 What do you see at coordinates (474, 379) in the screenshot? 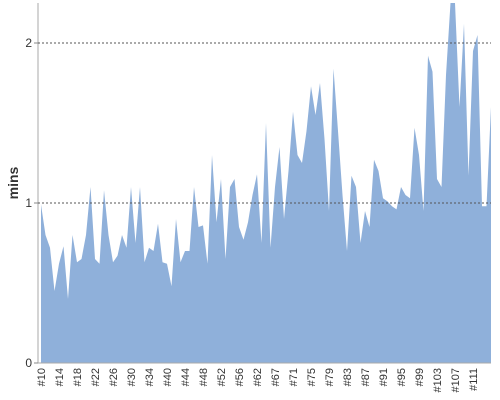
I see `x-tick-label: #111` at bounding box center [474, 379].